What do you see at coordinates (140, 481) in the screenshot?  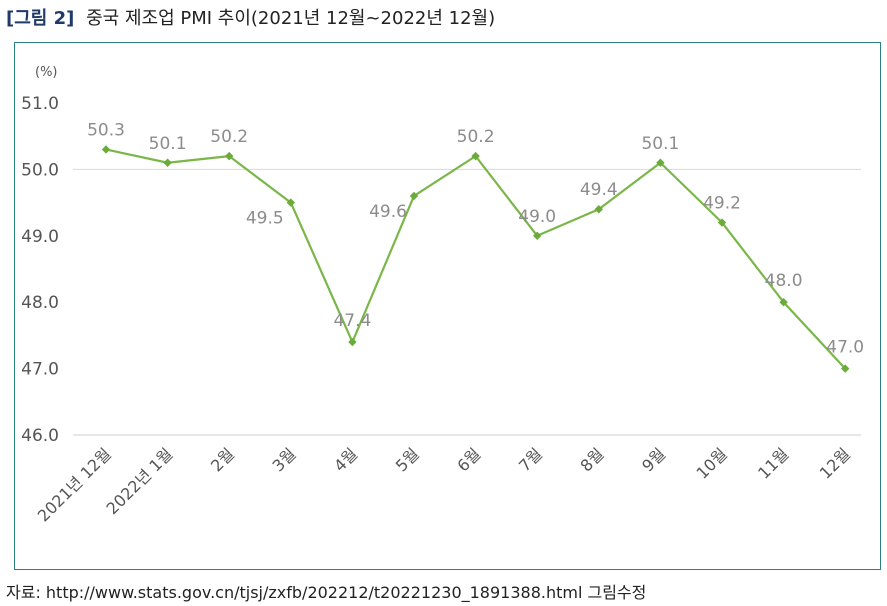 I see `x-tick-label: 2022년 1월` at bounding box center [140, 481].